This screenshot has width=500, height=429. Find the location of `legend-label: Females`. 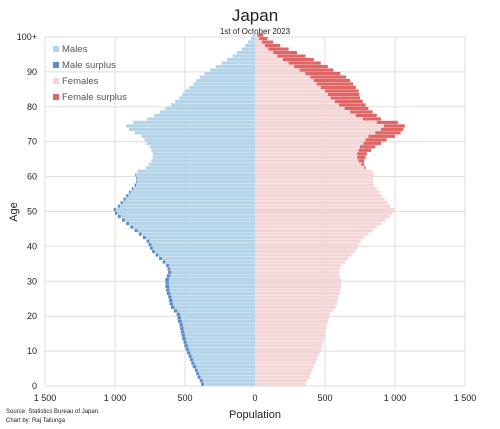

legend-label: Females is located at coordinates (80, 81).